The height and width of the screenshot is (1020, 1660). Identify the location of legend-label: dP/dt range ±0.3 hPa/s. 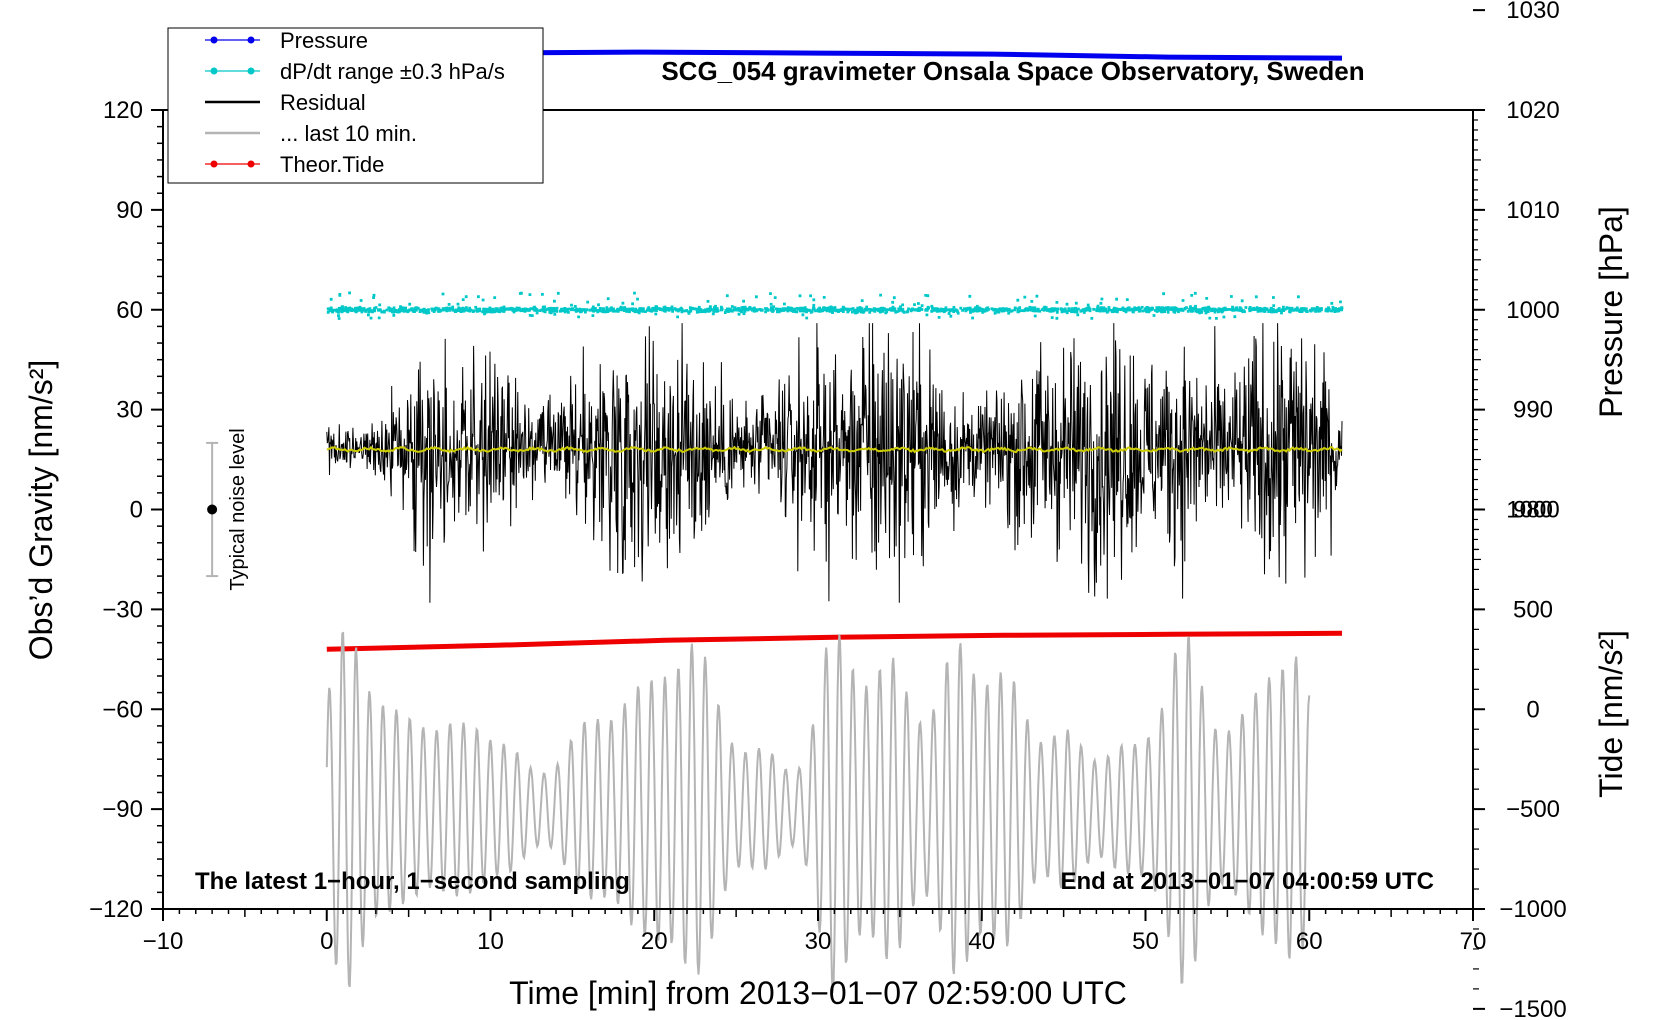
(392, 71).